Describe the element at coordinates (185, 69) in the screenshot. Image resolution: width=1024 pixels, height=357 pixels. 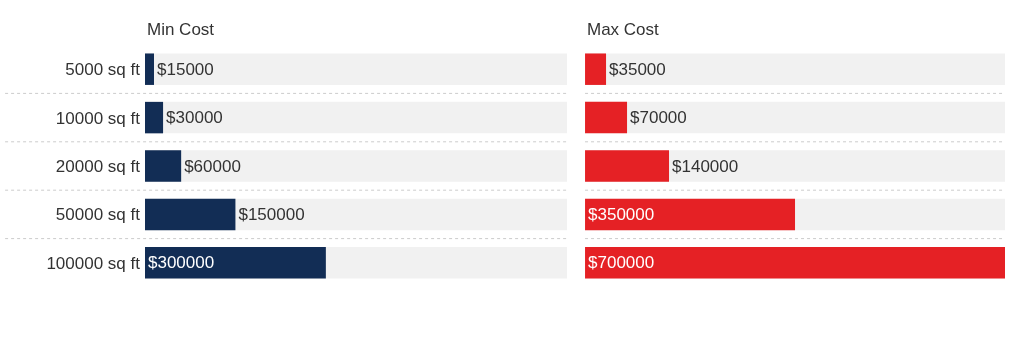
I see `data-label: $15000` at that location.